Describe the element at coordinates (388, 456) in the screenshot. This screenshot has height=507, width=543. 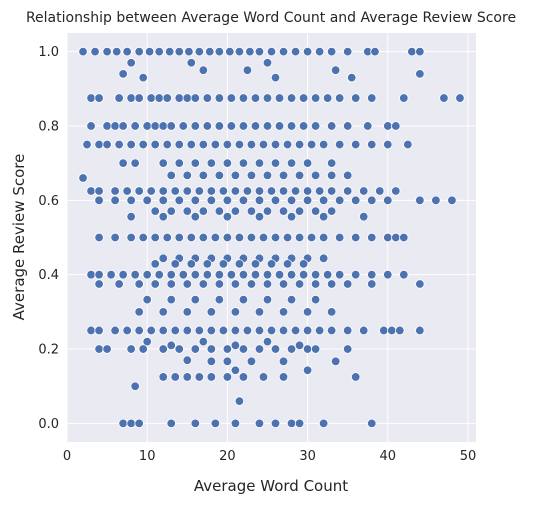
I see `x-tick-label: 40` at that location.